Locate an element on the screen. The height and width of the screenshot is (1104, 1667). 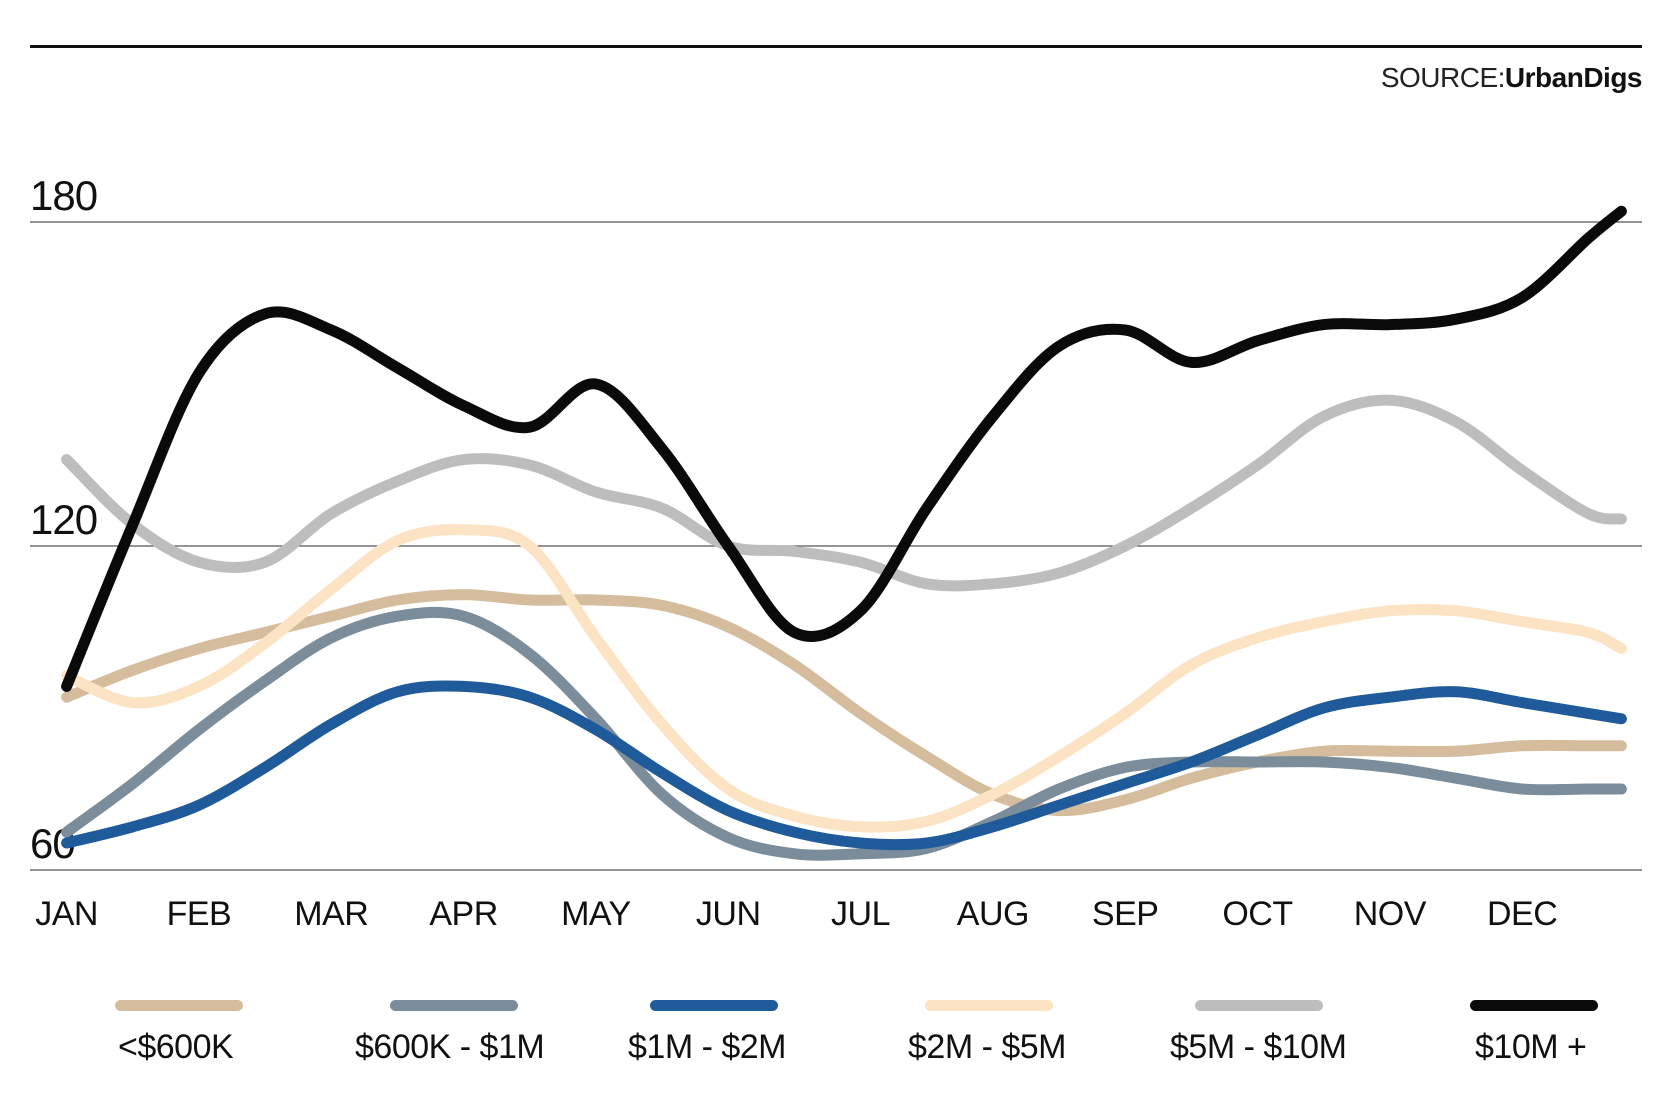
y-tick-label-120: 120 is located at coordinates (63, 519).